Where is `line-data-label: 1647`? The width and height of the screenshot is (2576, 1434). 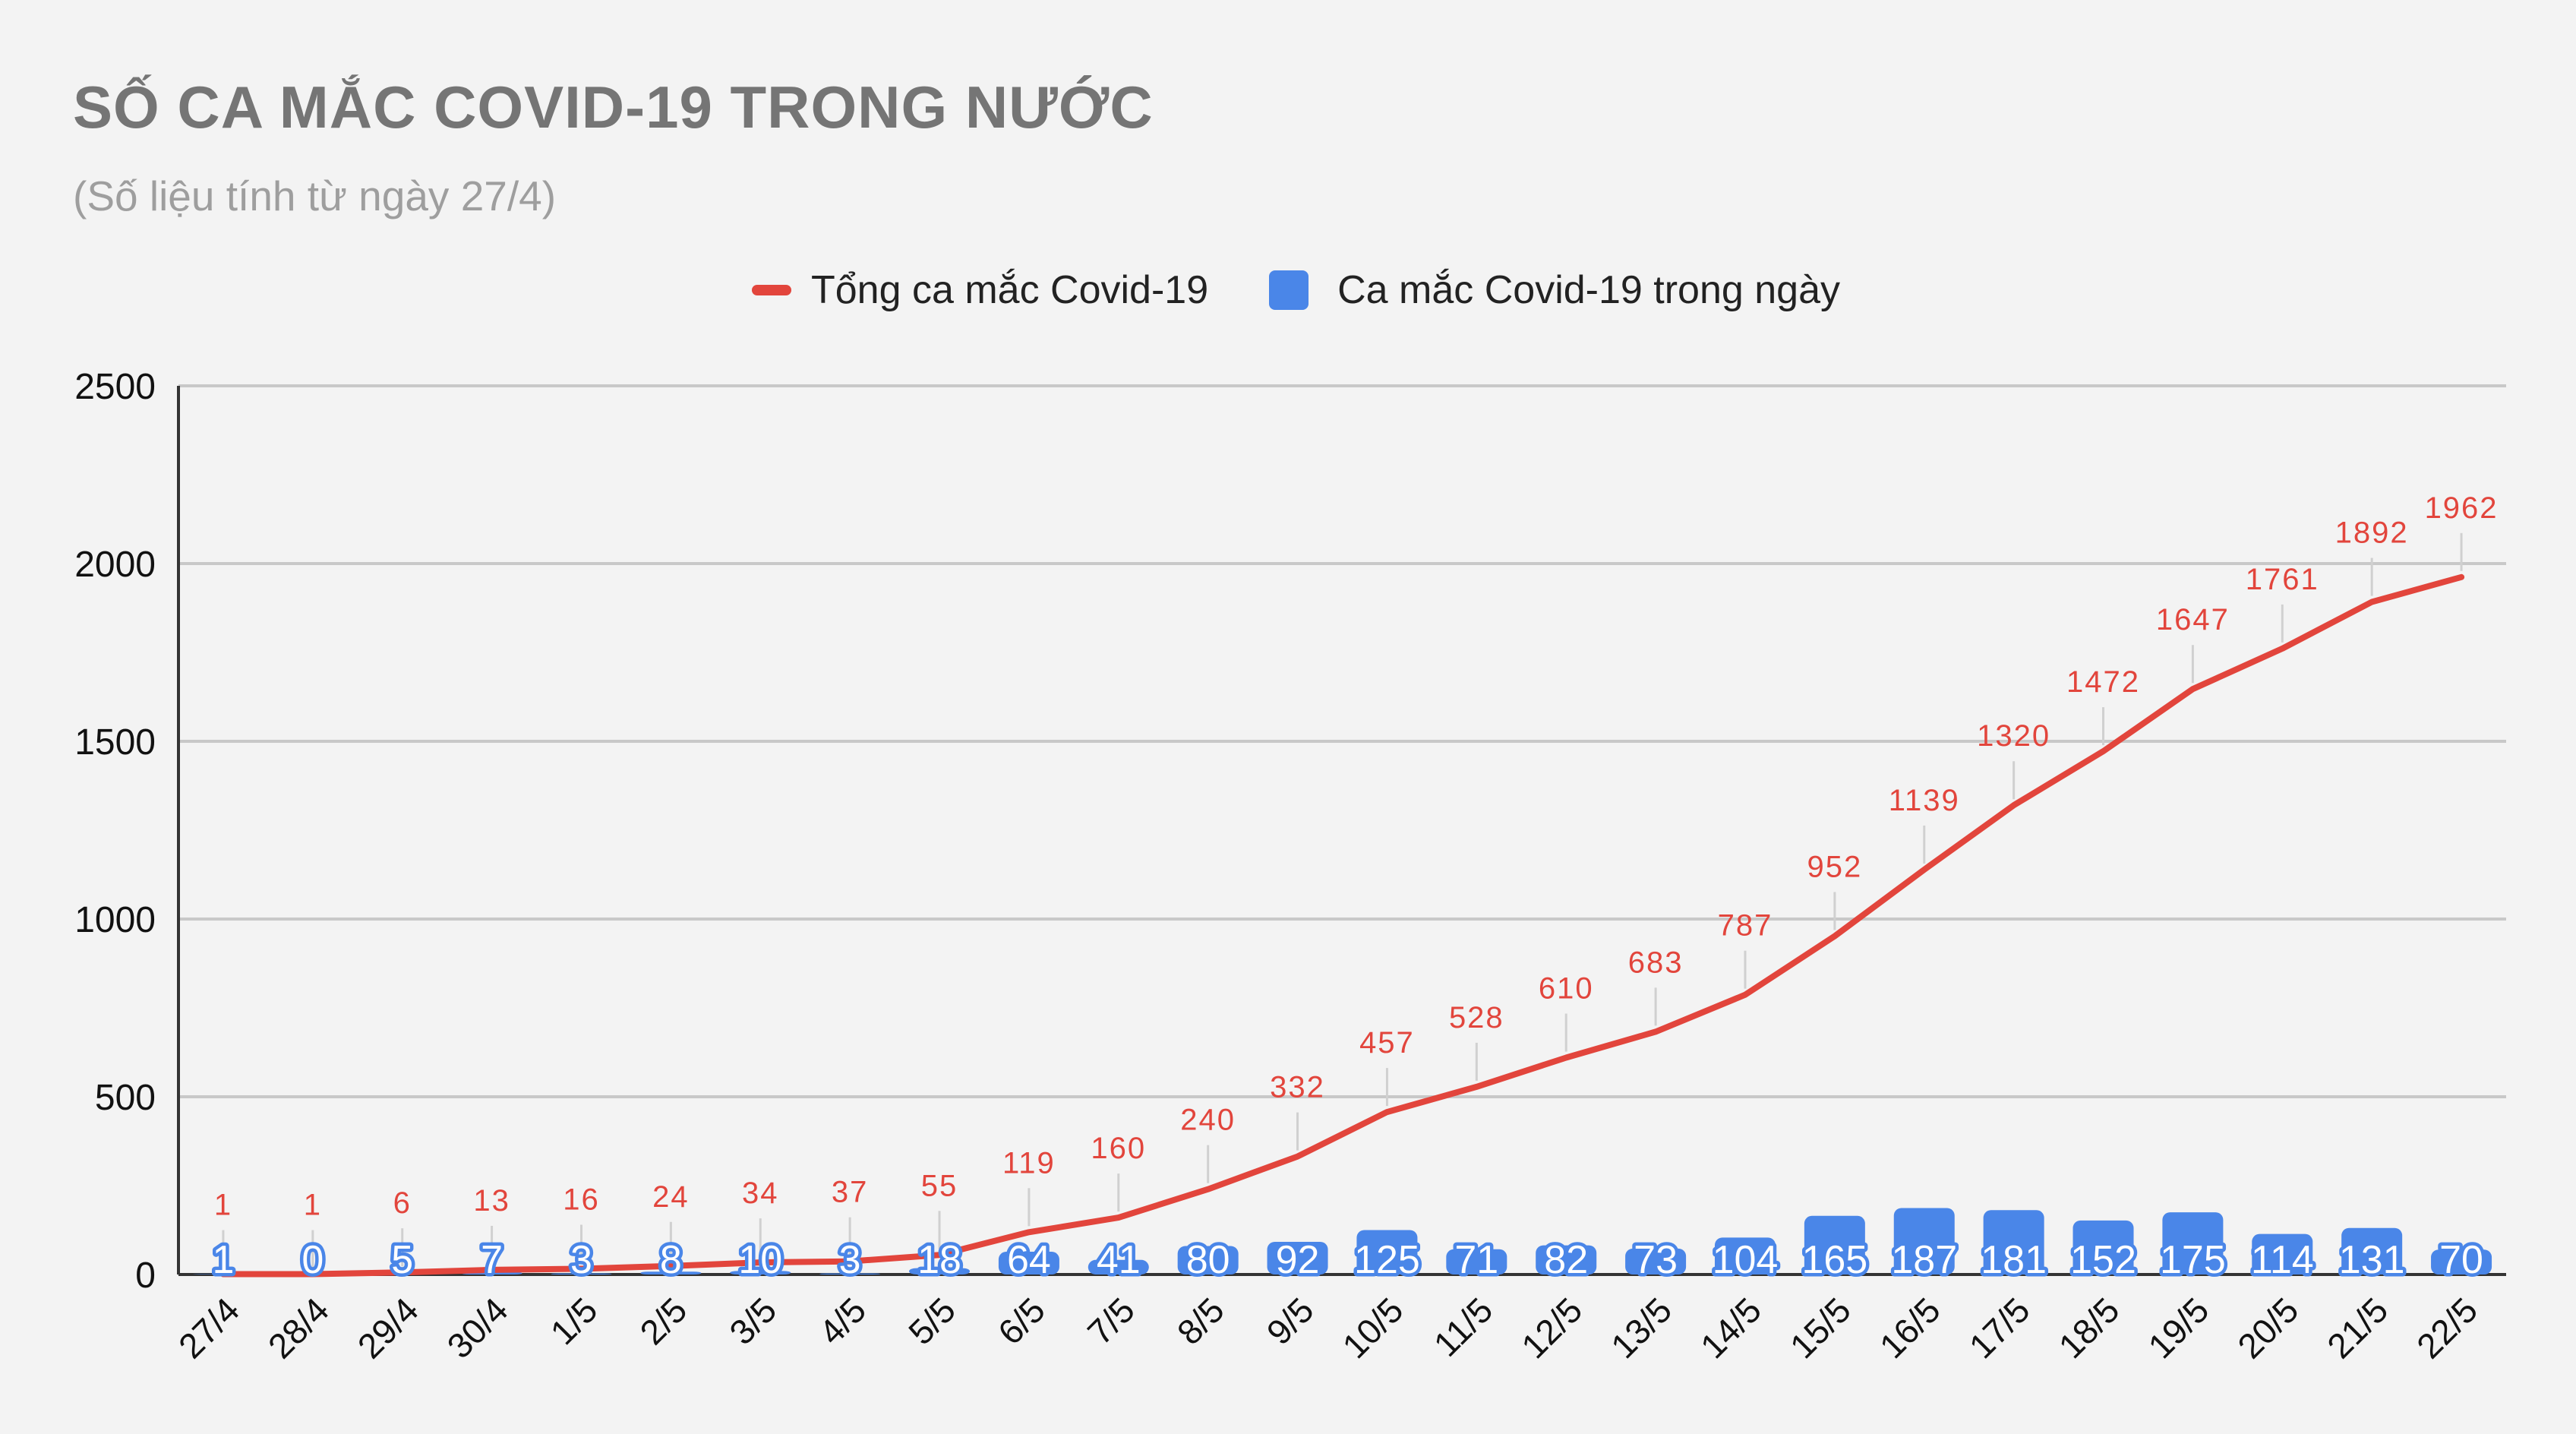 line-data-label: 1647 is located at coordinates (2193, 619).